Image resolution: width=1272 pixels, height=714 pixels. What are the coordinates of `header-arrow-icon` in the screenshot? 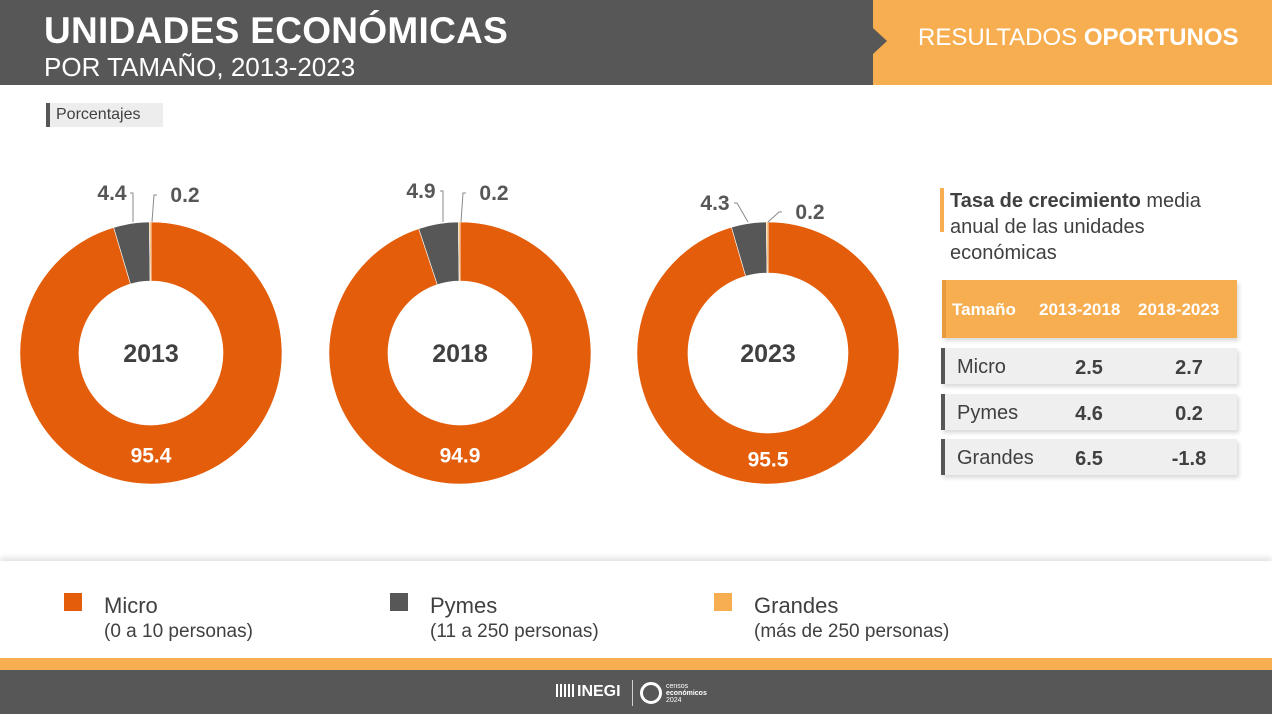 It's located at (880, 41).